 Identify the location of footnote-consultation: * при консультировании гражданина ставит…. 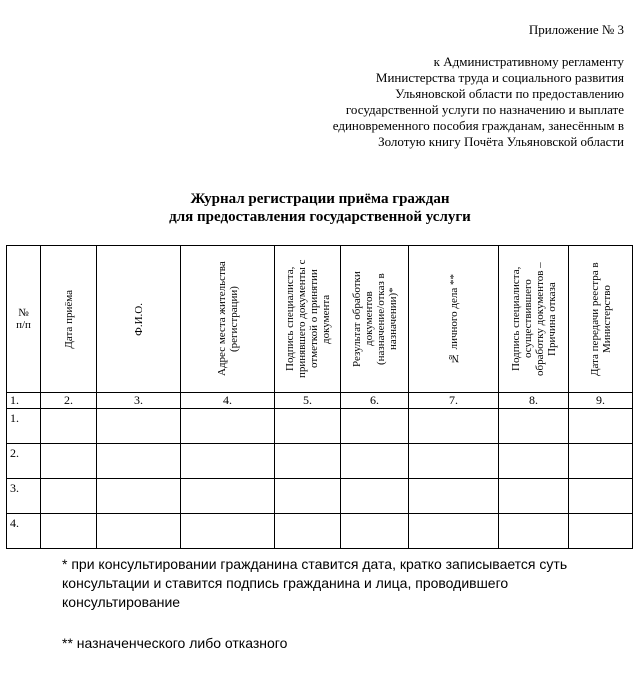
(315, 583).